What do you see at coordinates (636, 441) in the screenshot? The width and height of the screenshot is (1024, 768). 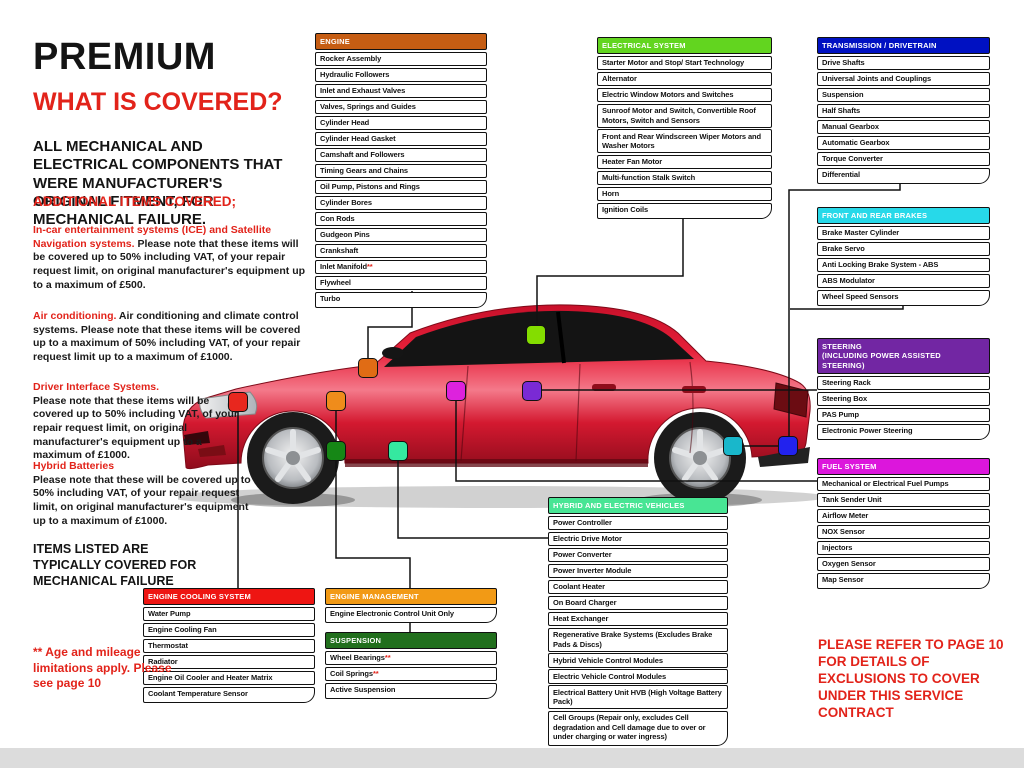 I see `line-fuel` at bounding box center [636, 441].